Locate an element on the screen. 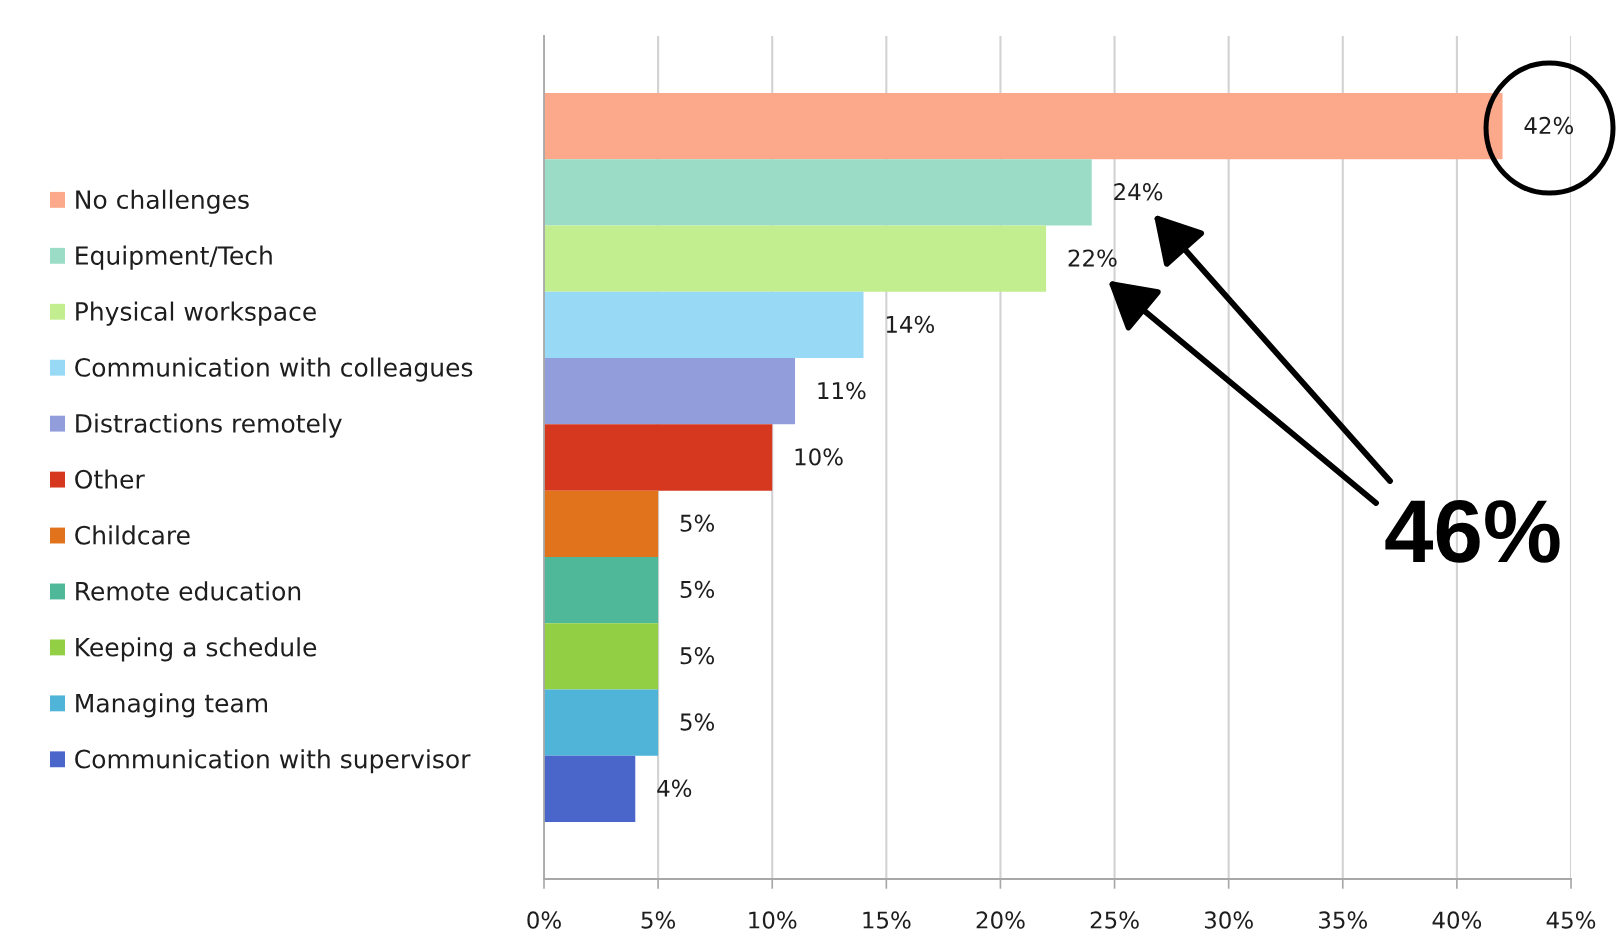 This screenshot has height=951, width=1616. x-tick-label: 30% is located at coordinates (1228, 920).